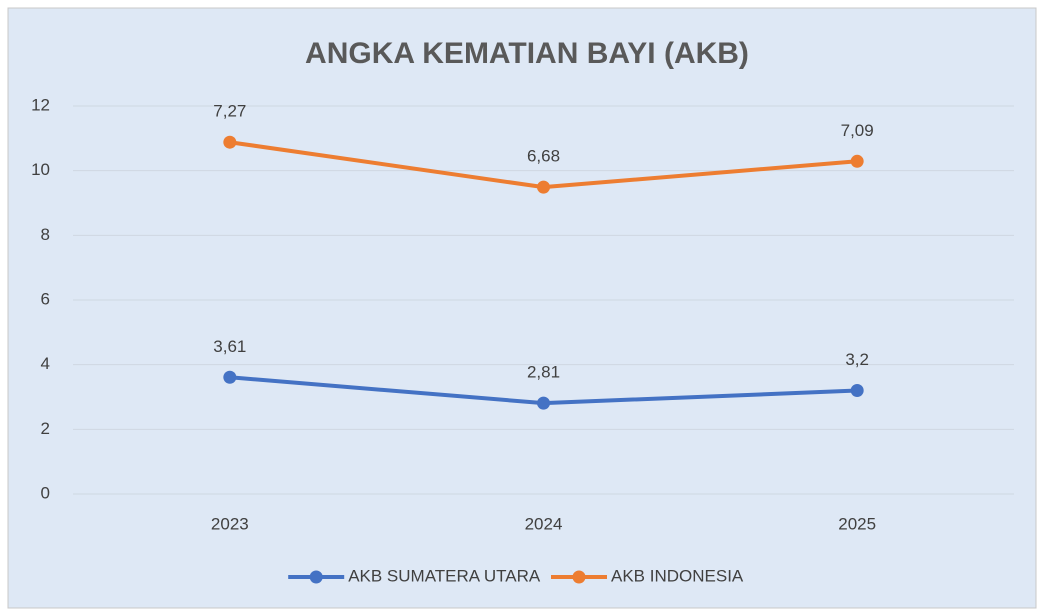 The image size is (1044, 612). Describe the element at coordinates (229, 111) in the screenshot. I see `data-label: 7,27` at that location.